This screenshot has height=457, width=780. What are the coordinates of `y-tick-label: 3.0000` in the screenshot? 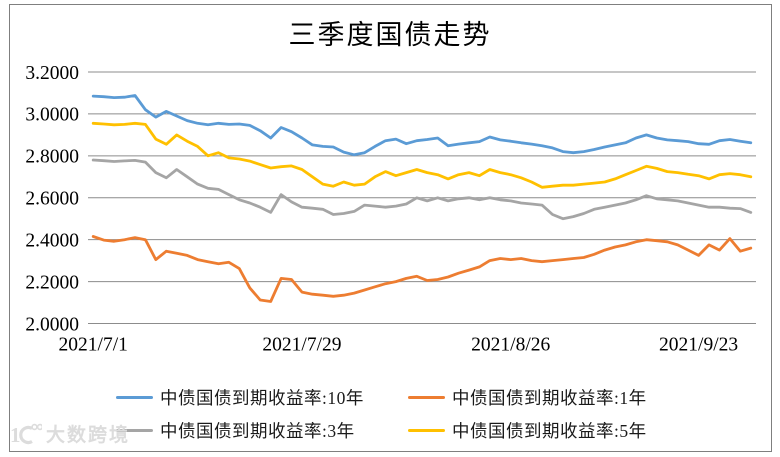 It's located at (52, 115).